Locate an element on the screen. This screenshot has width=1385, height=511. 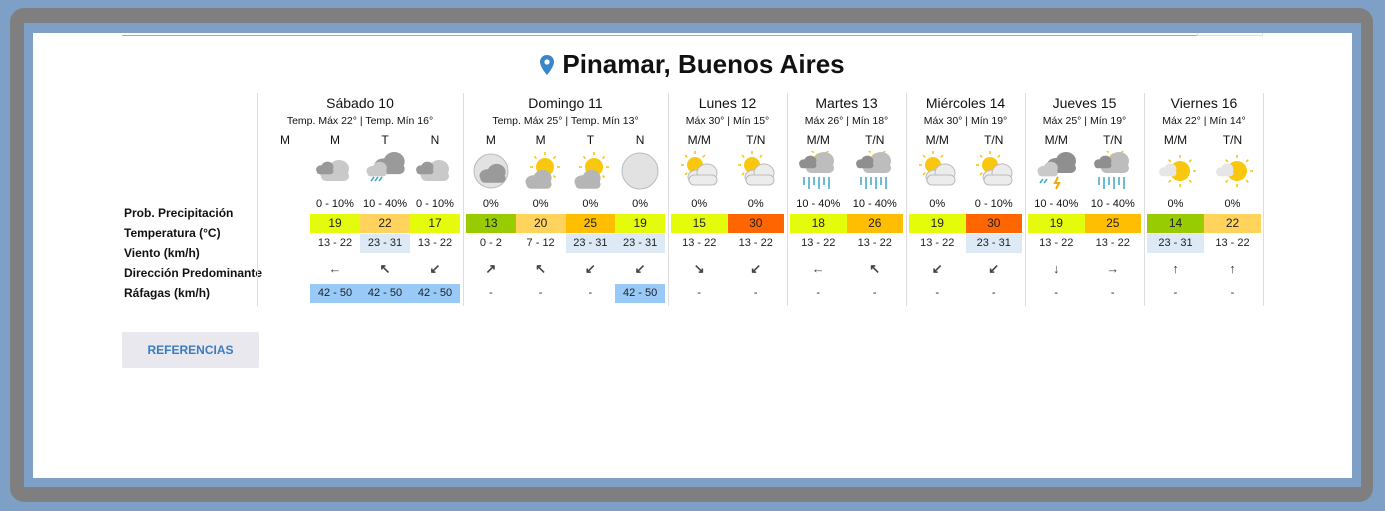
temperature-cell: 20 is located at coordinates (540, 223).